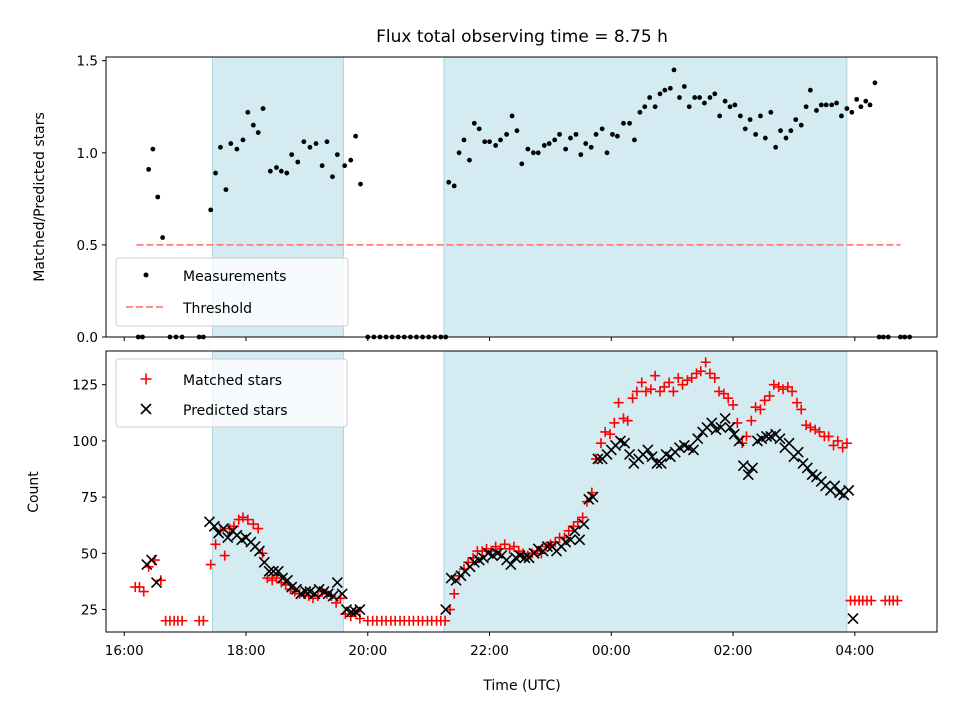  What do you see at coordinates (87, 246) in the screenshot?
I see `y-tick-label: 0.5` at bounding box center [87, 246].